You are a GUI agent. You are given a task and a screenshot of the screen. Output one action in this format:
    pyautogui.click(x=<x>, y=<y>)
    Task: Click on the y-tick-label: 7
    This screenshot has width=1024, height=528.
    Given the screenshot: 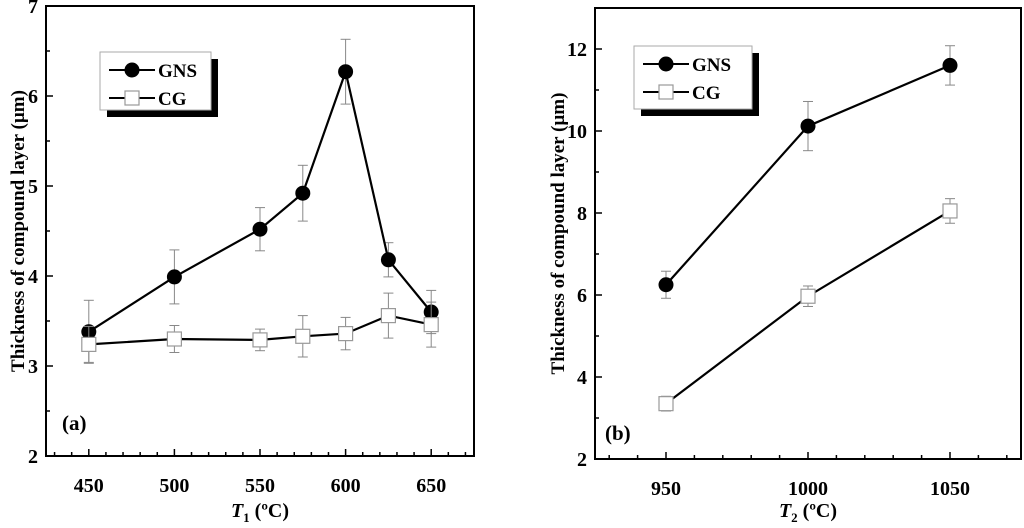 What is the action you would take?
    pyautogui.click(x=33, y=9)
    